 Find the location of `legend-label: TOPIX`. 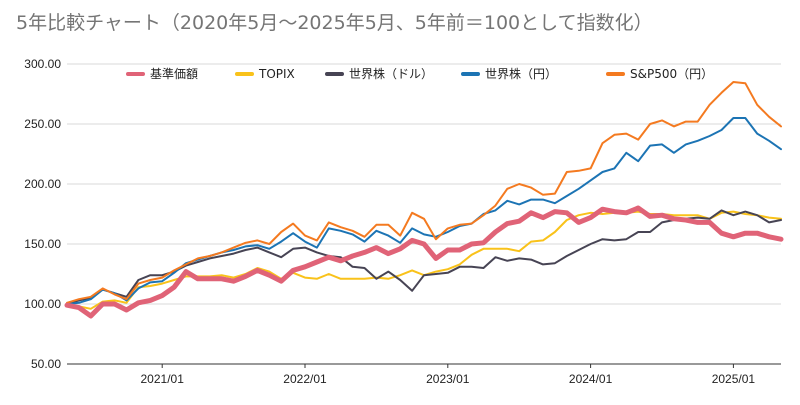

legend-label: TOPIX is located at coordinates (276, 74).